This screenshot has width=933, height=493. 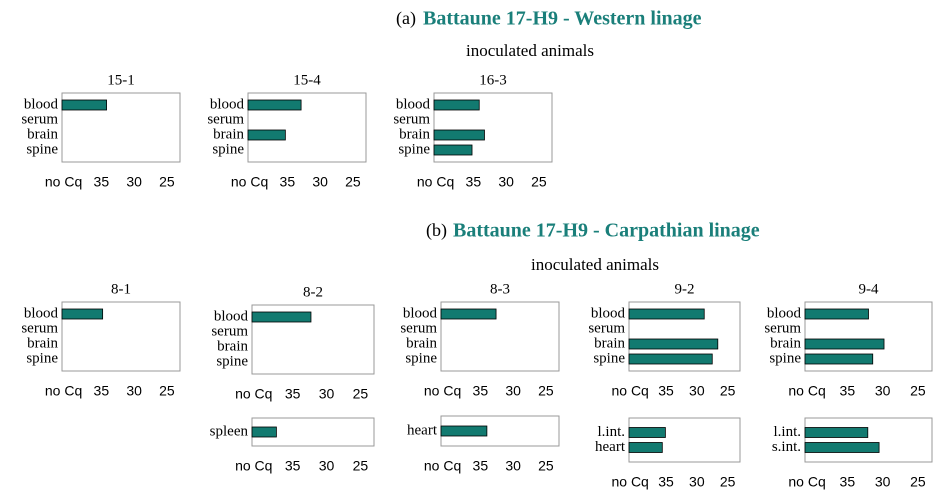 I want to click on panel-title: 15-4, so click(x=307, y=80).